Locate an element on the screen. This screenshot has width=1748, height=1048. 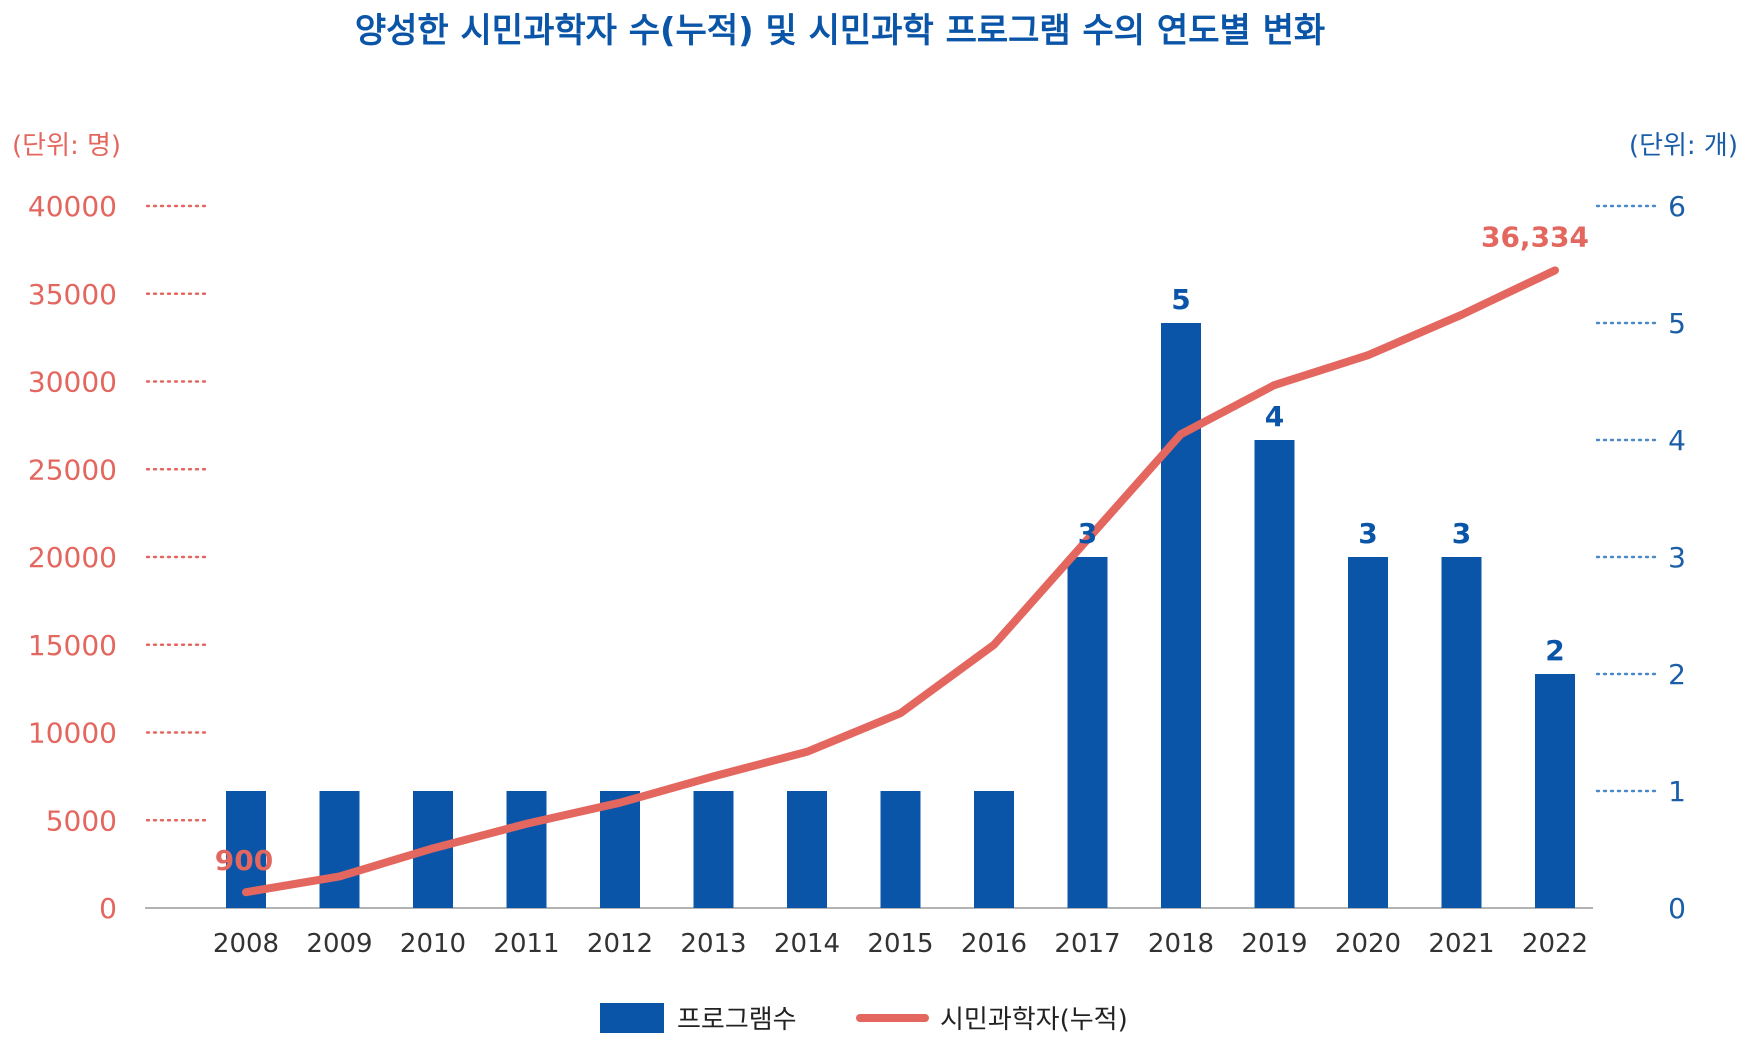
right-tick-label: 1 is located at coordinates (1677, 791).